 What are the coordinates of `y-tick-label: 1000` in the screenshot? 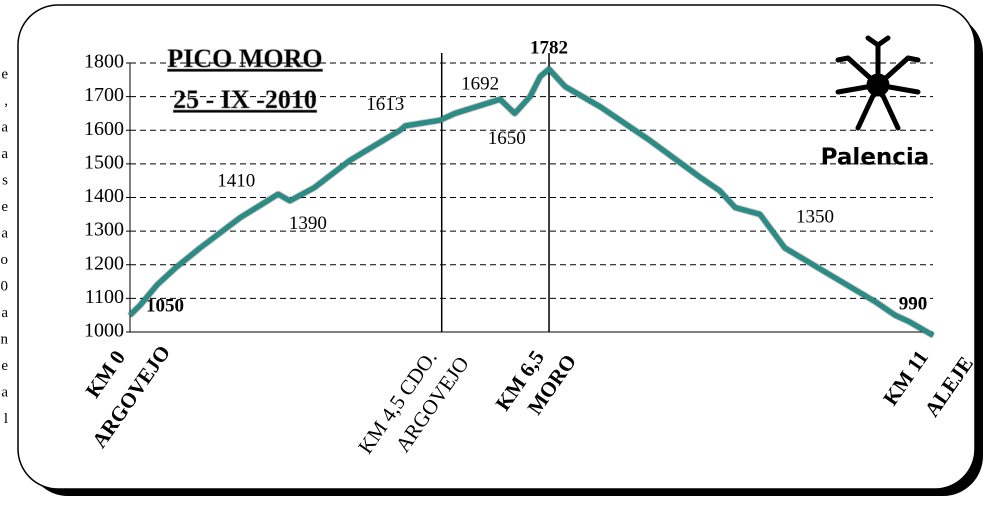 It's located at (104, 331).